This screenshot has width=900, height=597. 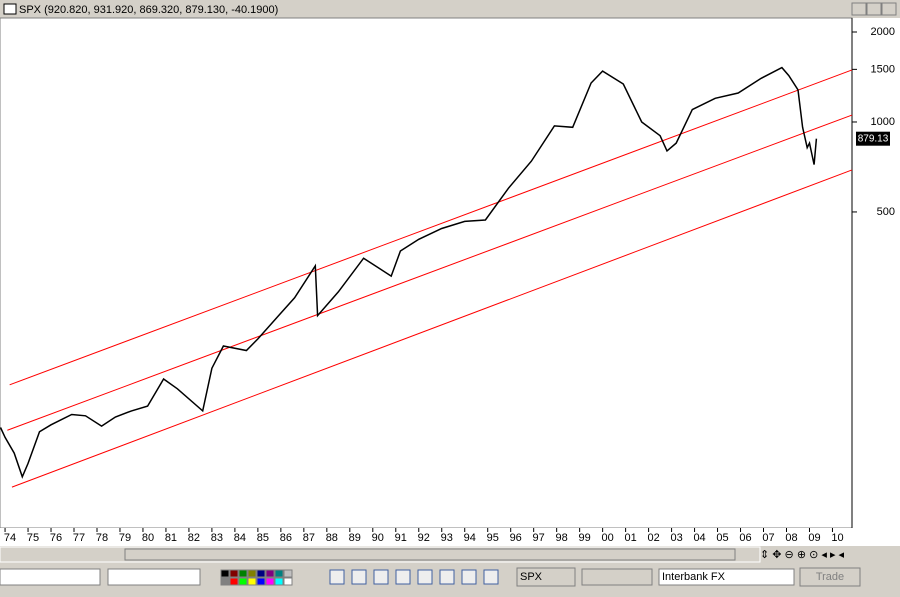 I want to click on x-tick-label: 03, so click(x=676, y=538).